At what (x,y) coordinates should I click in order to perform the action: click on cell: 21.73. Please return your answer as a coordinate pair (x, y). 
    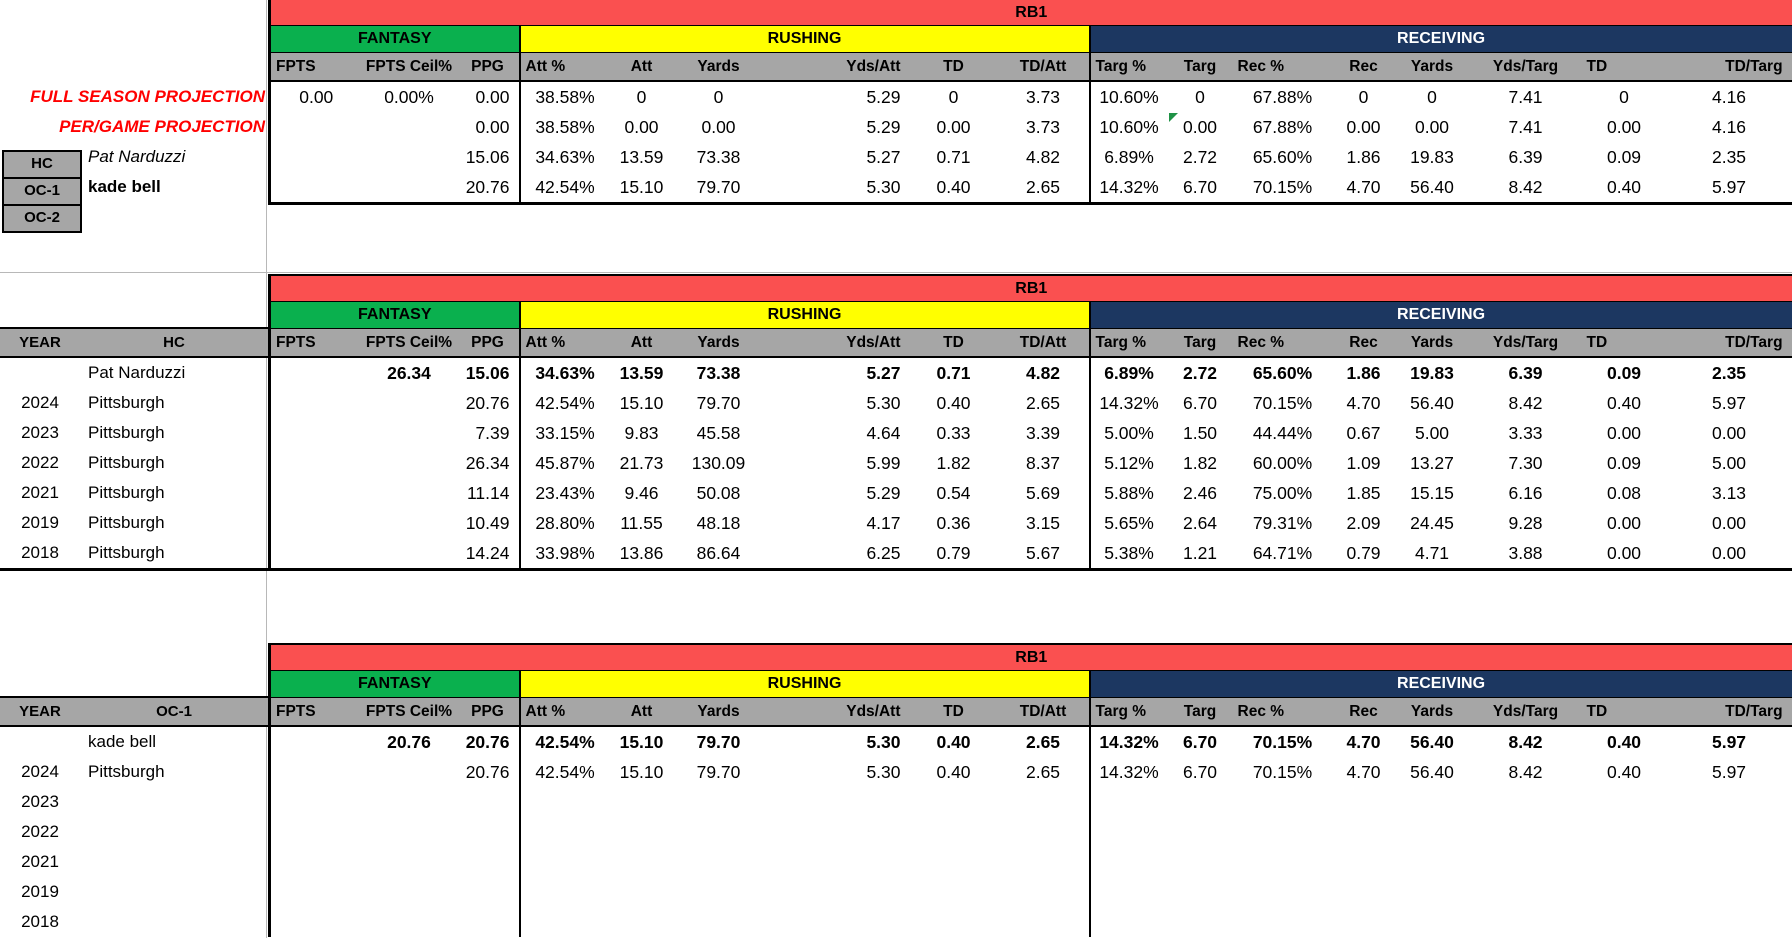
    Looking at the image, I should click on (641, 462).